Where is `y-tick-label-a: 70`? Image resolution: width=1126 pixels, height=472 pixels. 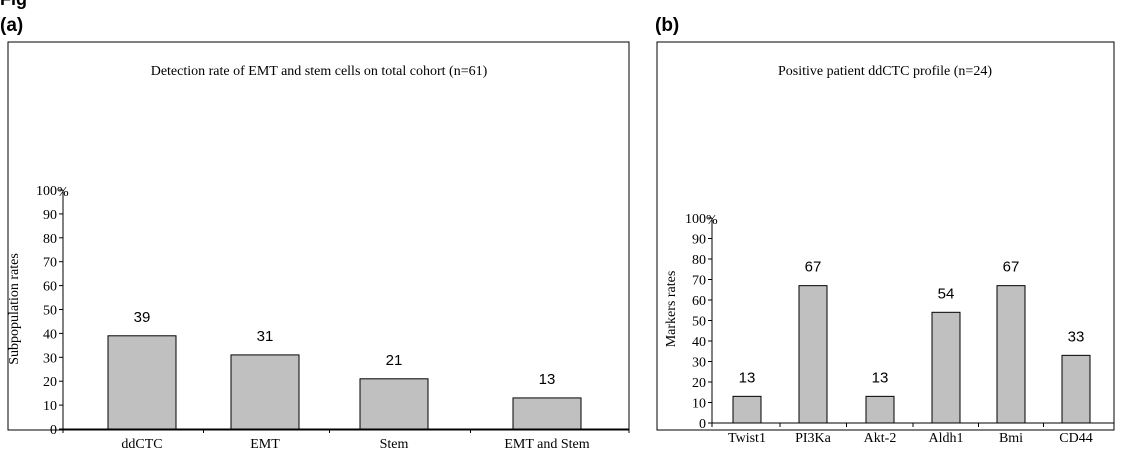
y-tick-label-a: 70 is located at coordinates (50, 263).